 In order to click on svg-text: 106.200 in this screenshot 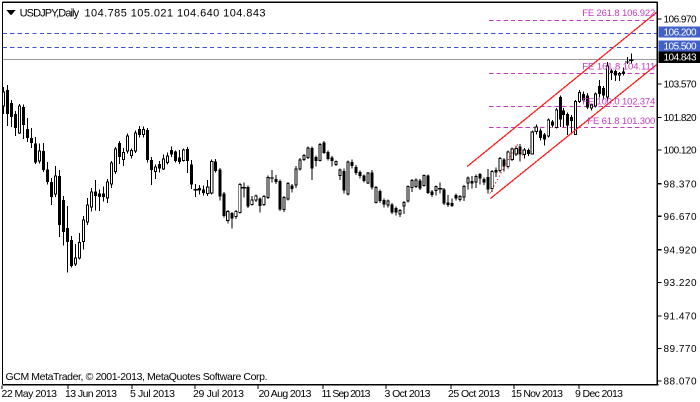, I will do `click(680, 32)`.